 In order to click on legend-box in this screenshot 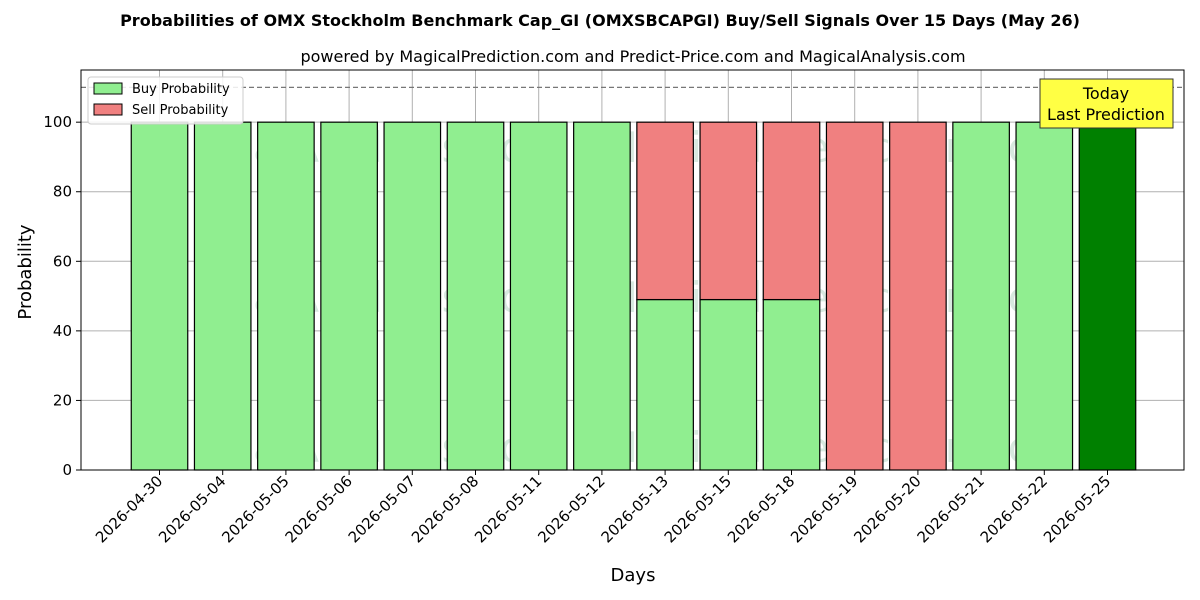, I will do `click(165, 100)`.